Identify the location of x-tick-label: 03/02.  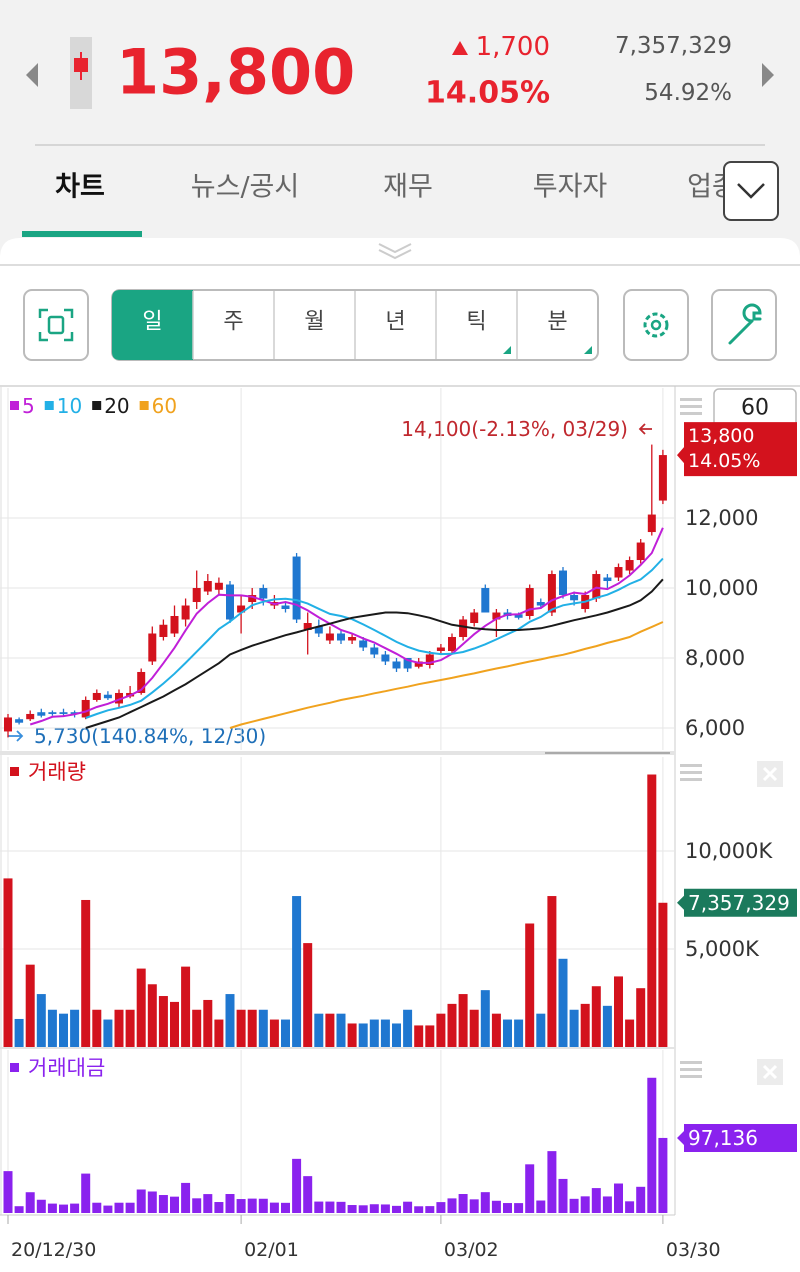
(471, 1250).